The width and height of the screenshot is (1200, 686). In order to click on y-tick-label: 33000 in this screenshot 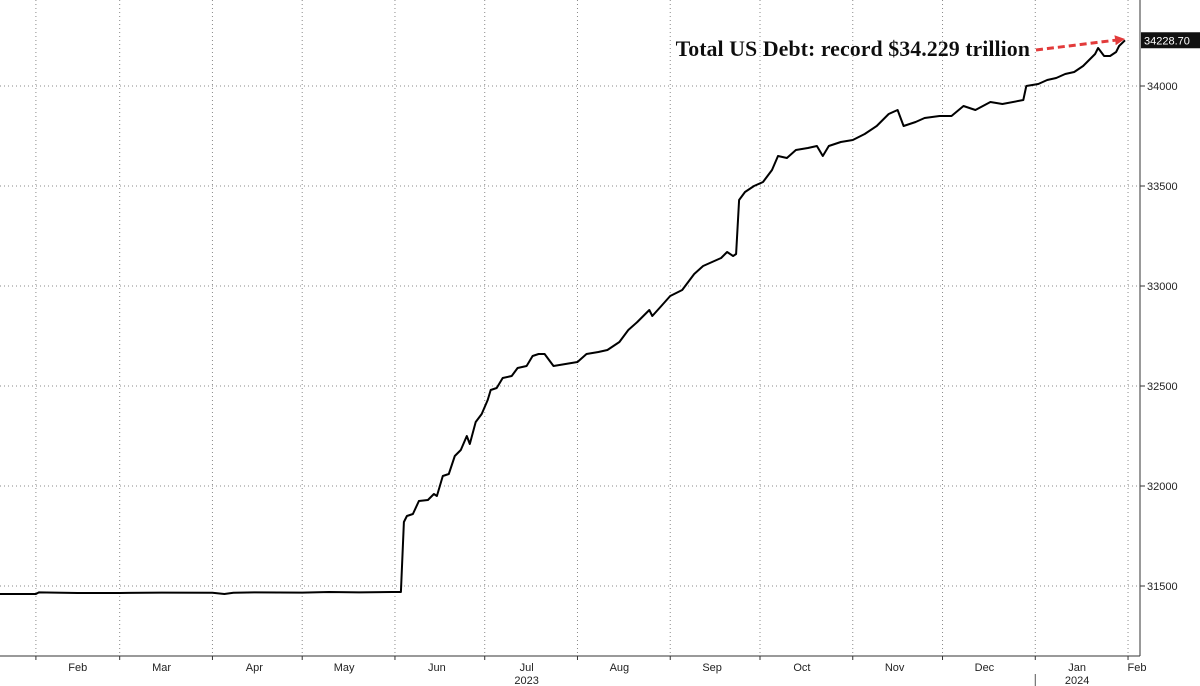, I will do `click(1162, 287)`.